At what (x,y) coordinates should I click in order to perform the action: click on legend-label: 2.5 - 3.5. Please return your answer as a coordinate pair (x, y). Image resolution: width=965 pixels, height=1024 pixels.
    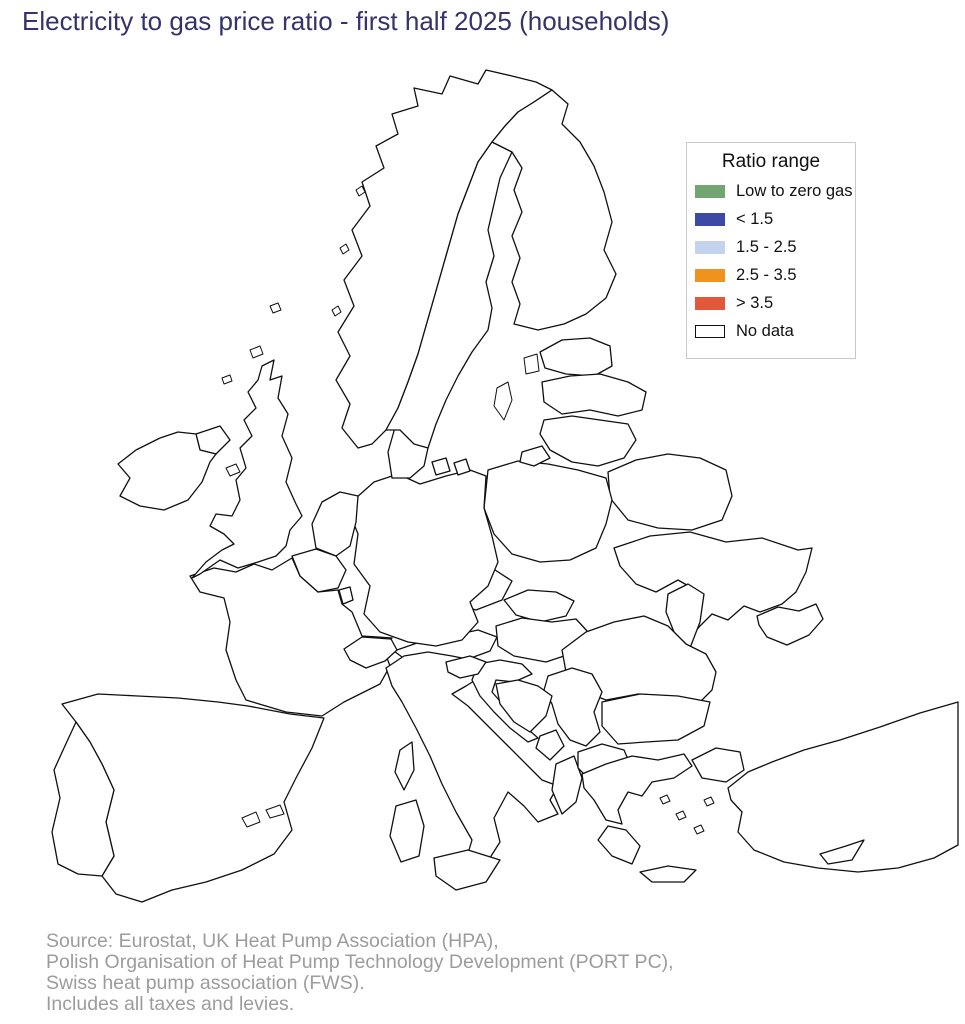
    Looking at the image, I should click on (766, 275).